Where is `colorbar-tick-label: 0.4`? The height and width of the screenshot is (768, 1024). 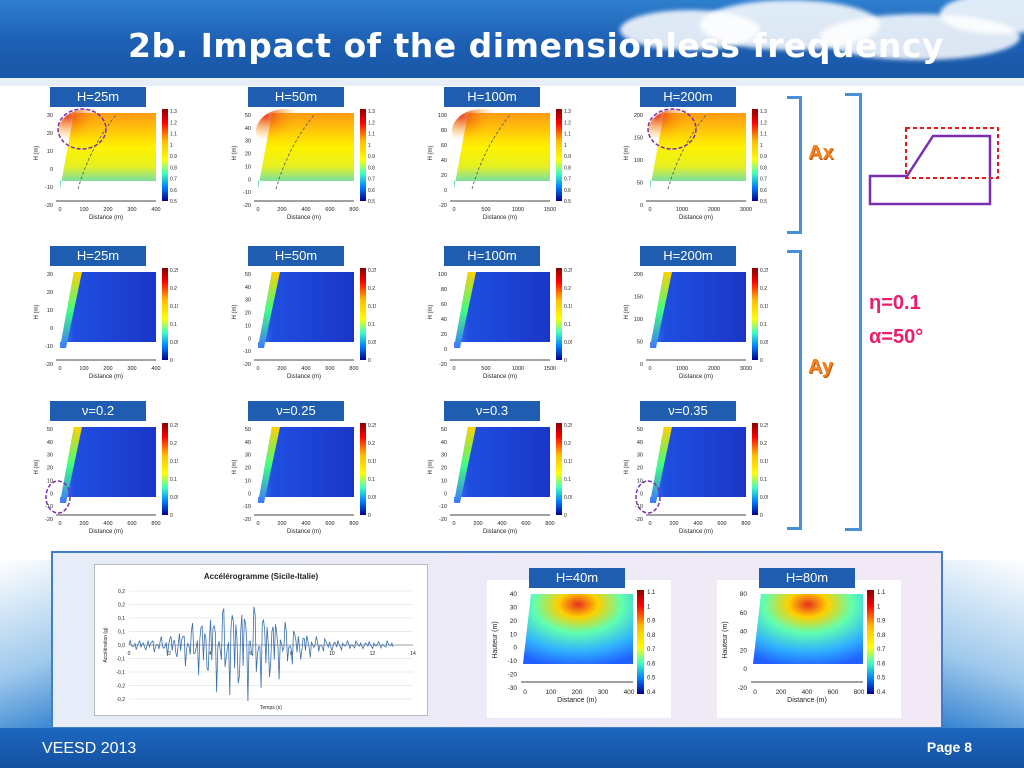
colorbar-tick-label: 0.4 is located at coordinates (881, 693).